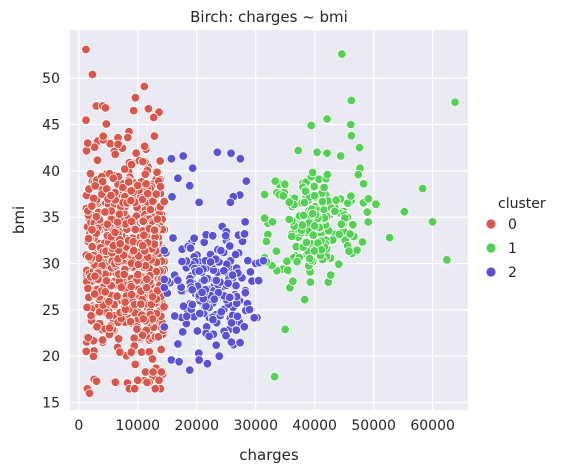 This screenshot has width=585, height=474. I want to click on y-tick-labels: 1520253035404550, so click(51, 241).